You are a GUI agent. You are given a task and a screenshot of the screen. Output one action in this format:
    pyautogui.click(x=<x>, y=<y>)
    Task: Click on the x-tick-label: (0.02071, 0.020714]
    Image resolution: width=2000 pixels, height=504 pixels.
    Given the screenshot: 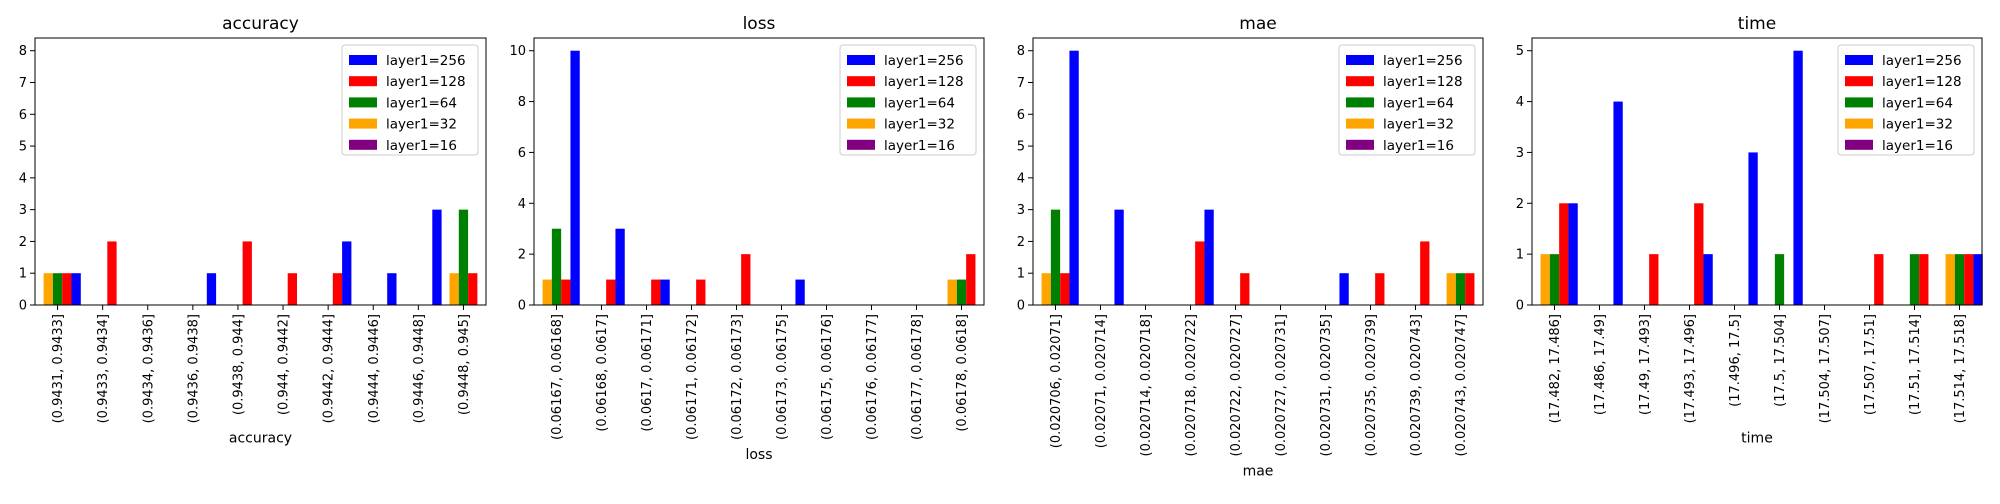 What is the action you would take?
    pyautogui.click(x=1101, y=381)
    